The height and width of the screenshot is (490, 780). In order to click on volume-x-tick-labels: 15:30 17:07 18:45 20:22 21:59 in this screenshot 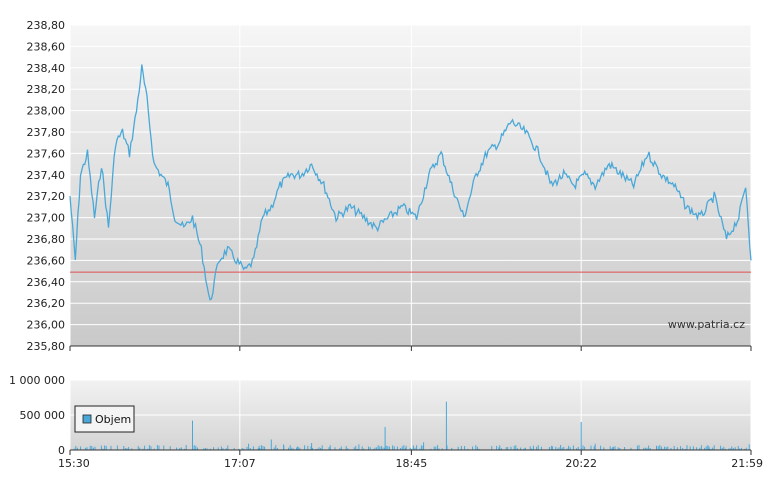, I will do `click(410, 460)`.